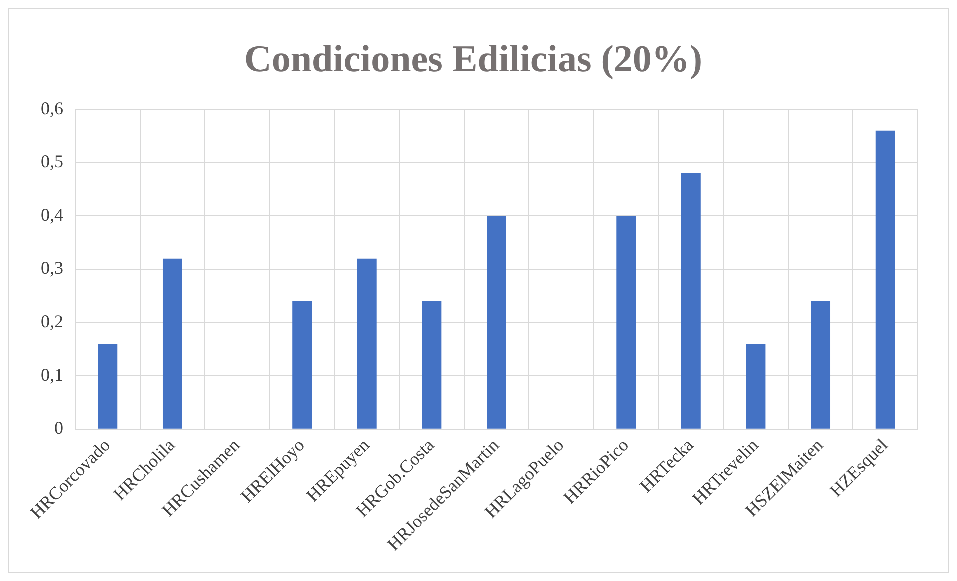 This screenshot has height=581, width=957. Describe the element at coordinates (52, 268) in the screenshot. I see `y-tick-label: 0,3` at that location.